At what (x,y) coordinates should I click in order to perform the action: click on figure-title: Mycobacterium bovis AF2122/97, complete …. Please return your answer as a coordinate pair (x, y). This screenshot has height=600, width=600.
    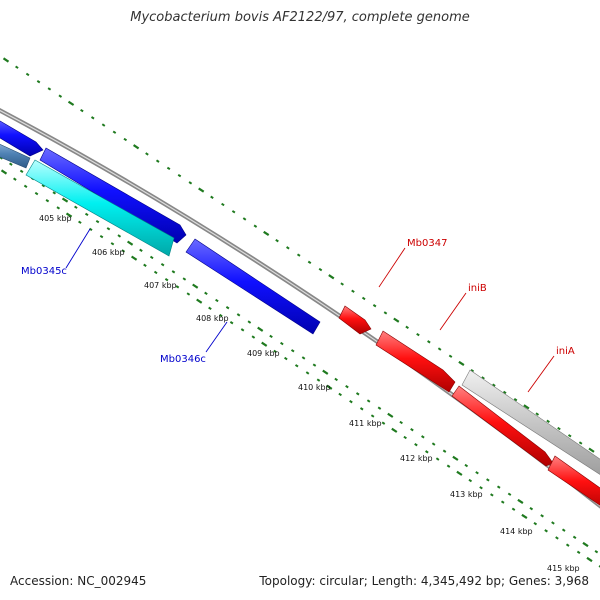
    Looking at the image, I should click on (300, 17).